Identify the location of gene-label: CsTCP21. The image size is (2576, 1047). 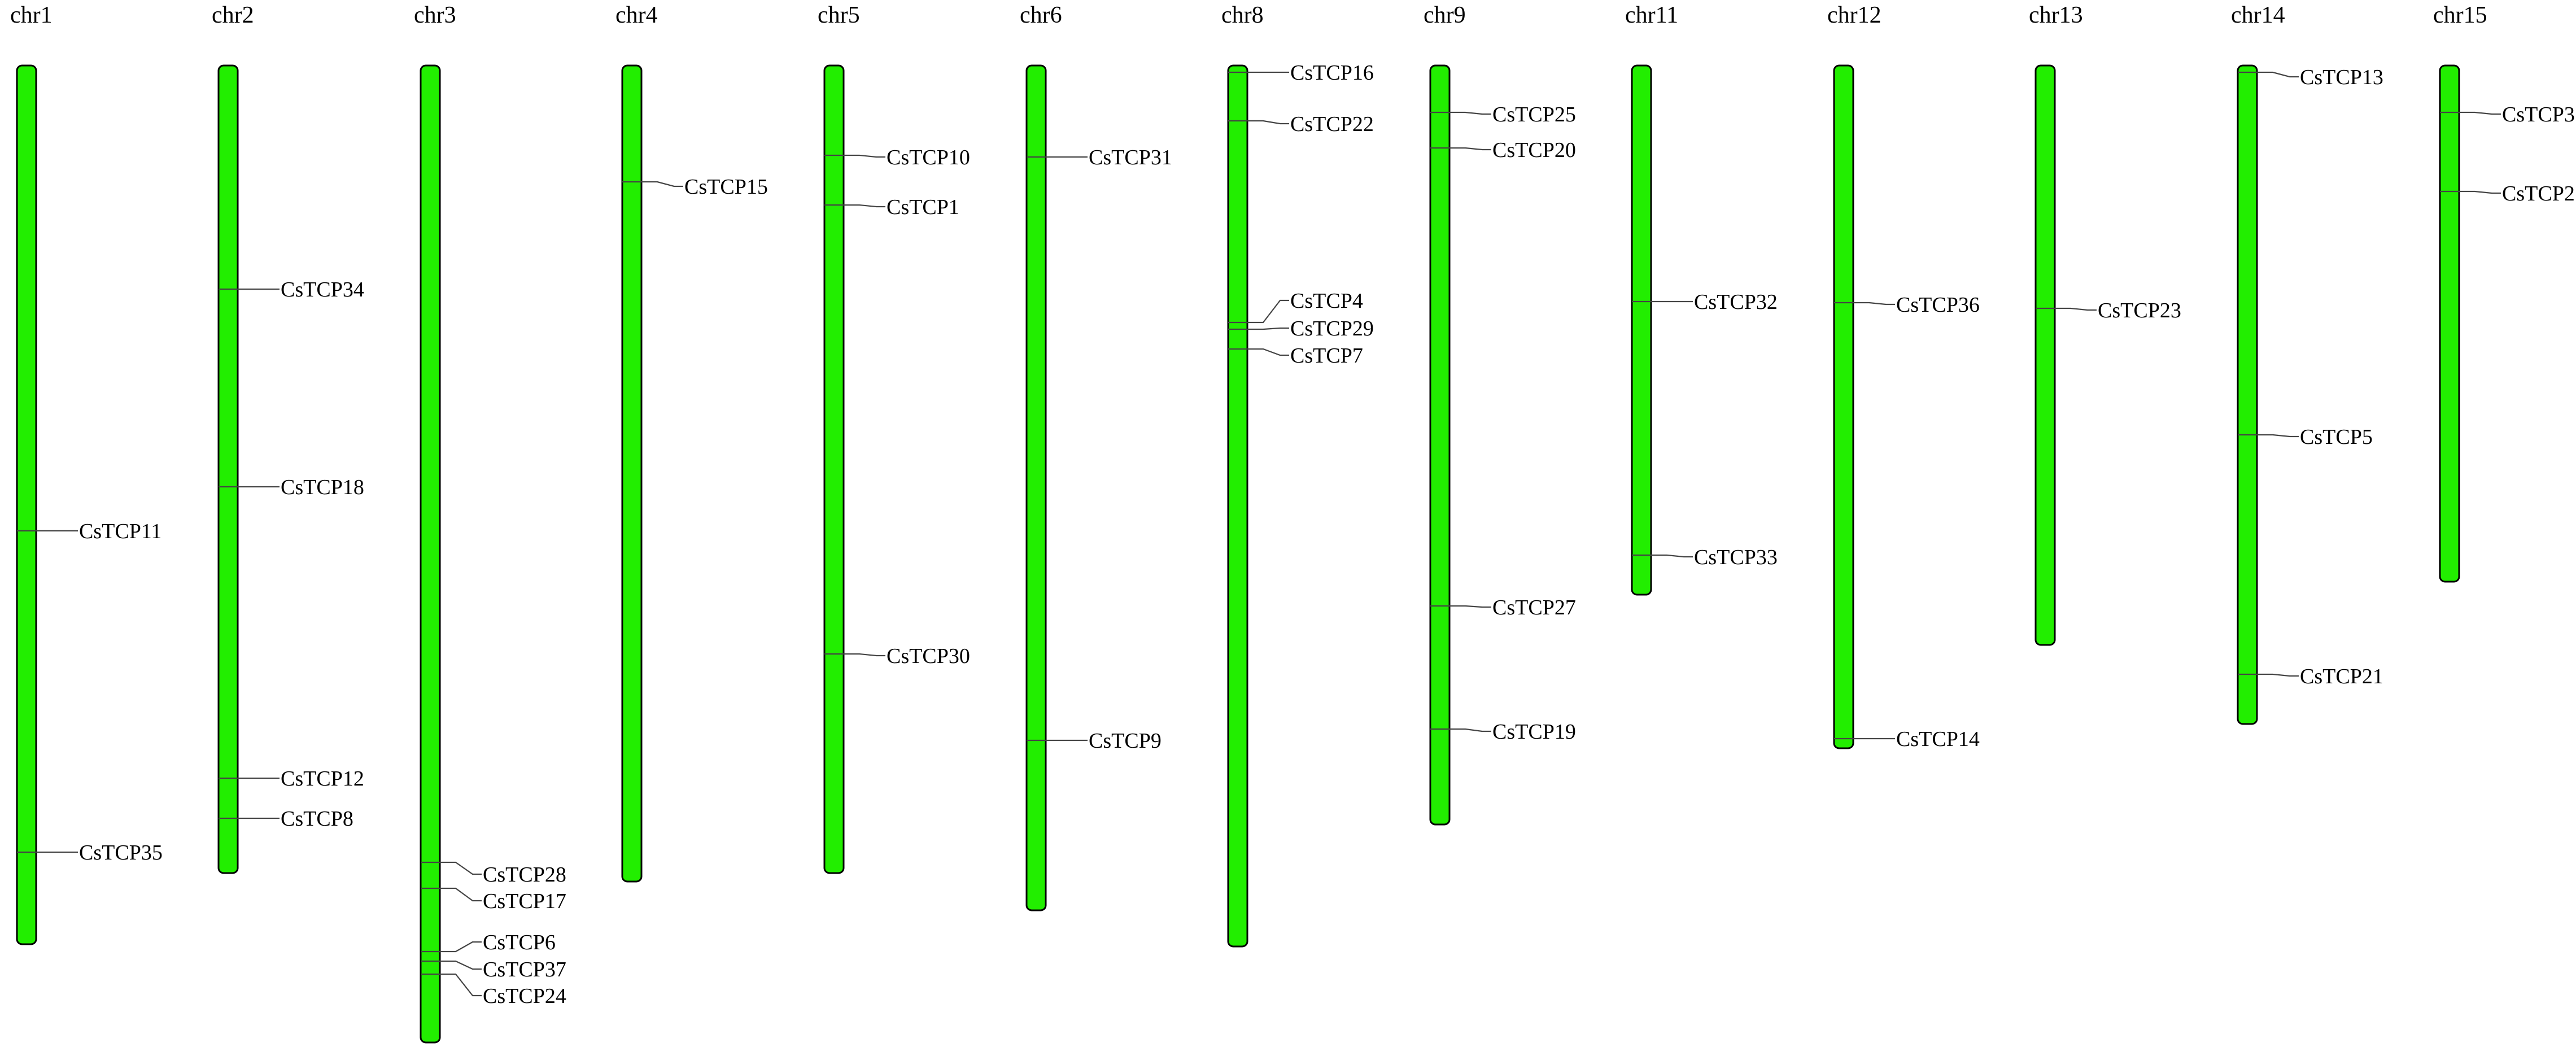
(2341, 676).